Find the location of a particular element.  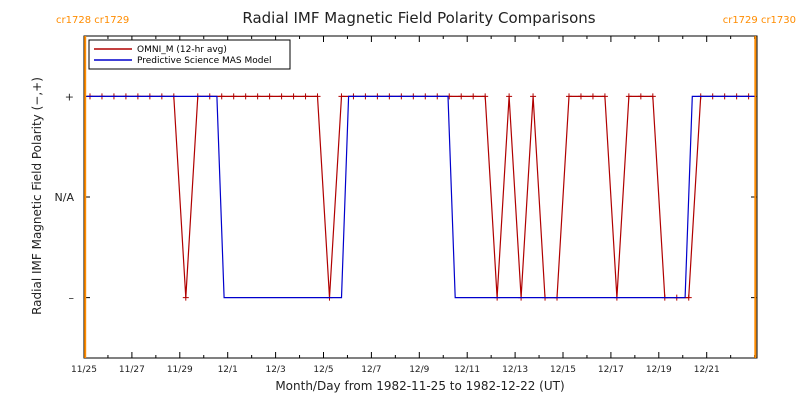

x-tick-label: 12/9 is located at coordinates (419, 370).